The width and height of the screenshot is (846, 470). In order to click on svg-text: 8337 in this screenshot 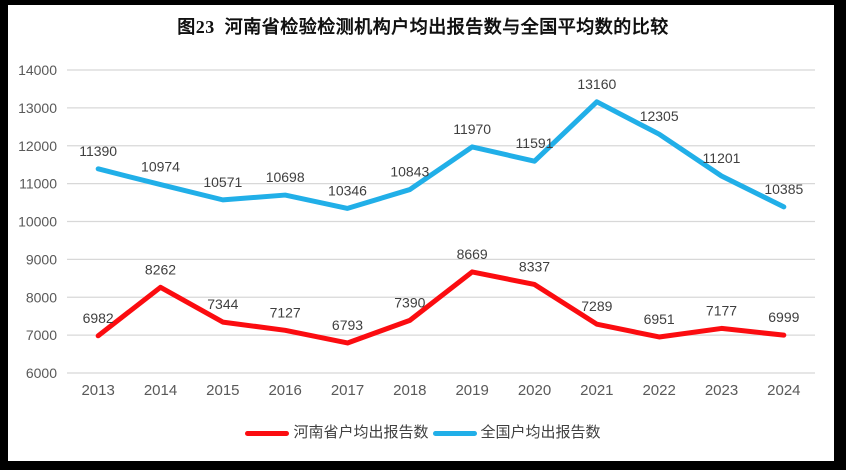, I will do `click(534, 266)`.